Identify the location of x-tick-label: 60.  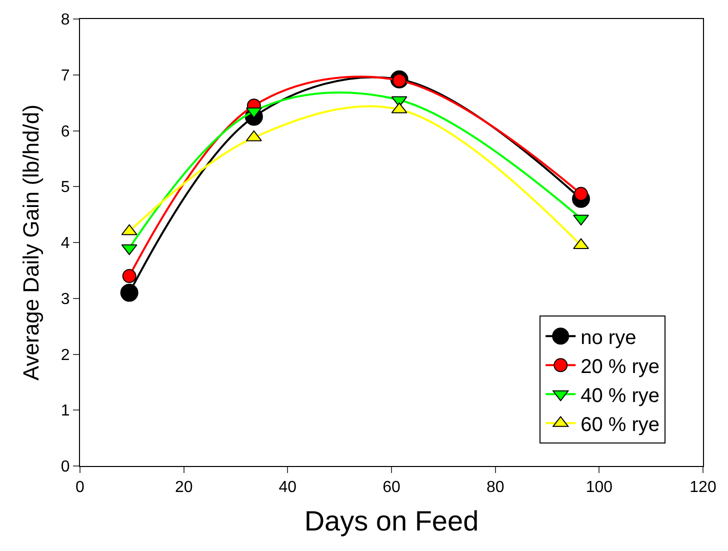
(391, 487).